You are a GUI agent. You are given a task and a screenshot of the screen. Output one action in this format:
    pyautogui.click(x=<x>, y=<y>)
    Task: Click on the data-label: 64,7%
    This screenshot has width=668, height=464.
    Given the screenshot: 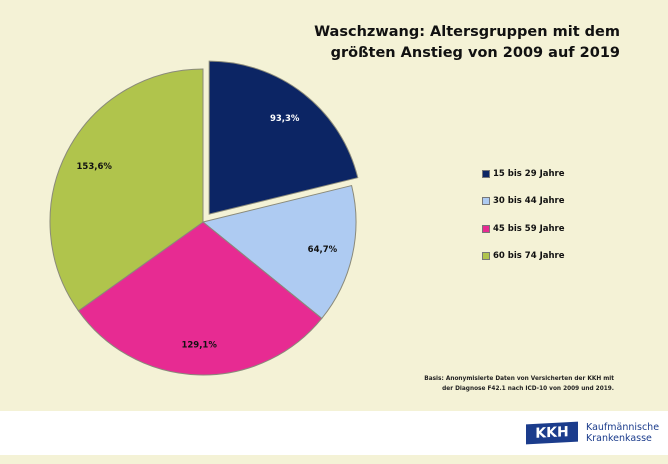 What is the action you would take?
    pyautogui.click(x=323, y=250)
    